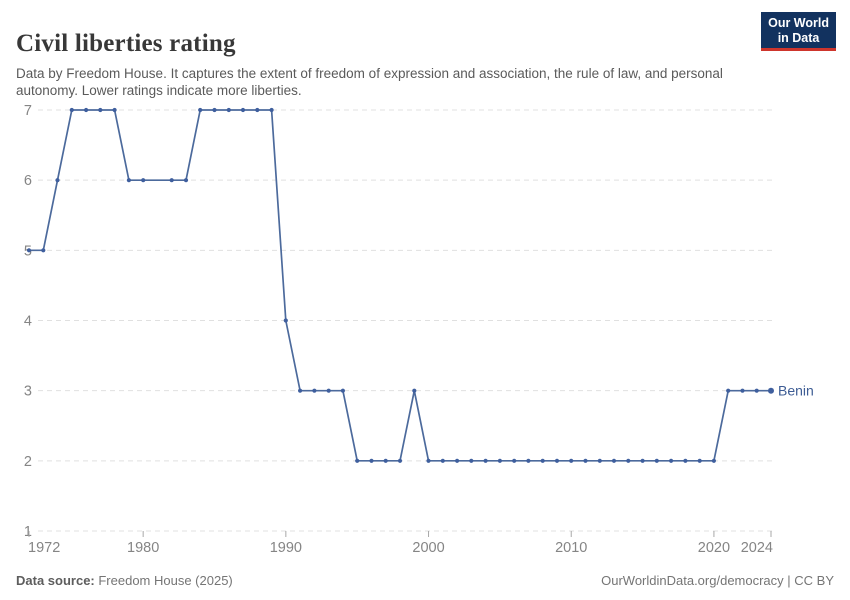 This screenshot has width=850, height=600. I want to click on data-point-1977, so click(100, 110).